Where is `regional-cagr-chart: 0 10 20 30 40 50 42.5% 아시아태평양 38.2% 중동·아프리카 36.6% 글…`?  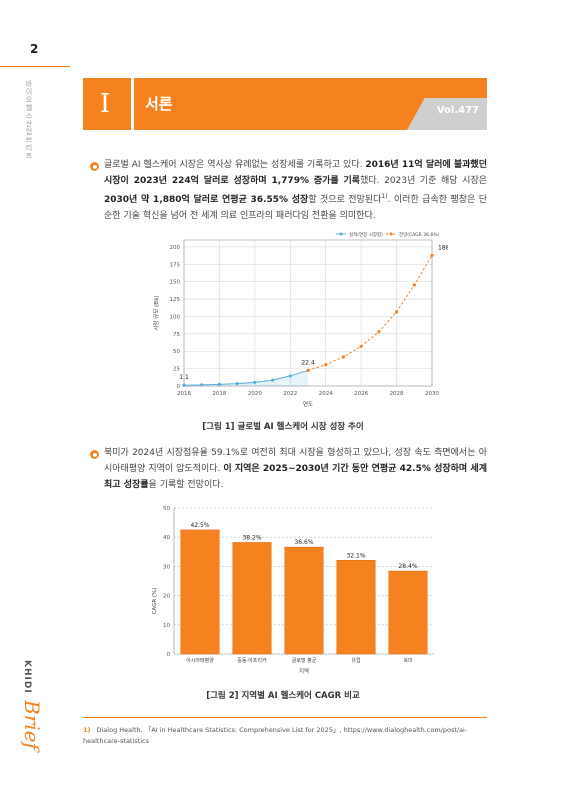
regional-cagr-chart: 0 10 20 30 40 50 42.5% 아시아태평양 38.2% 중동·아프리카 36.6% 글… is located at coordinates (293, 590).